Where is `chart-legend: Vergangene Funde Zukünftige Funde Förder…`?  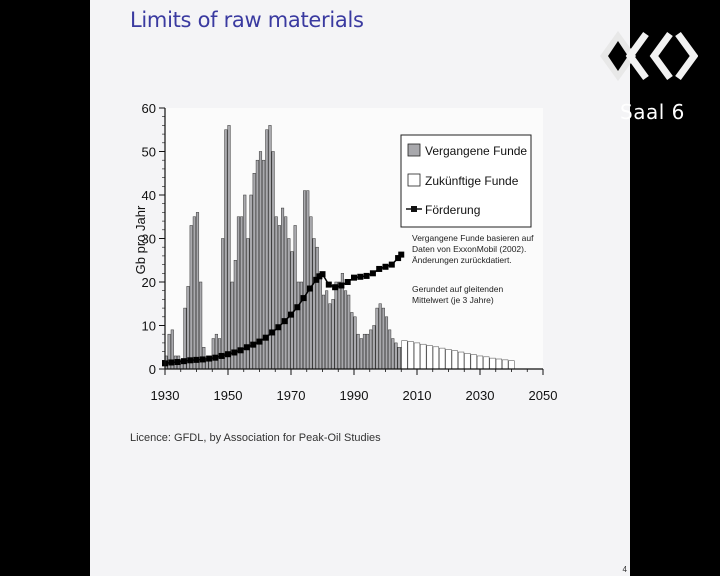 chart-legend: Vergangene Funde Zukünftige Funde Förder… is located at coordinates (466, 181).